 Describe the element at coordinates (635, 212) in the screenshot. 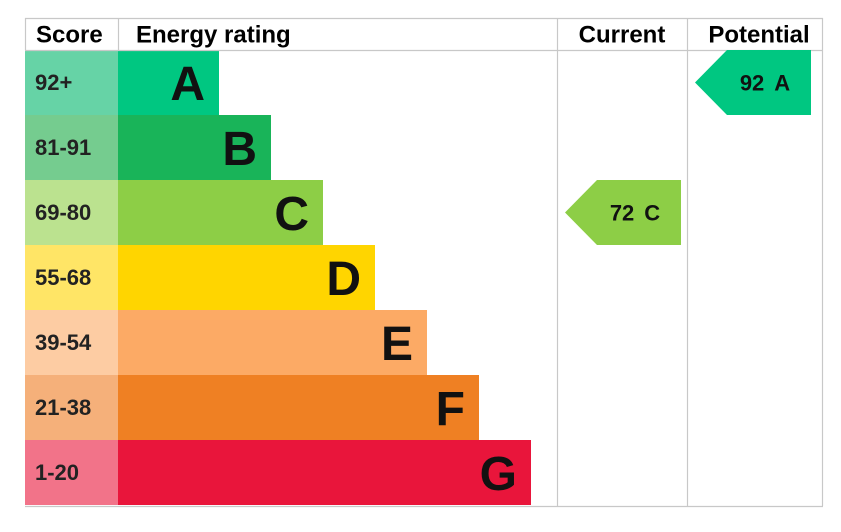

I see `current-label: 72 C` at that location.